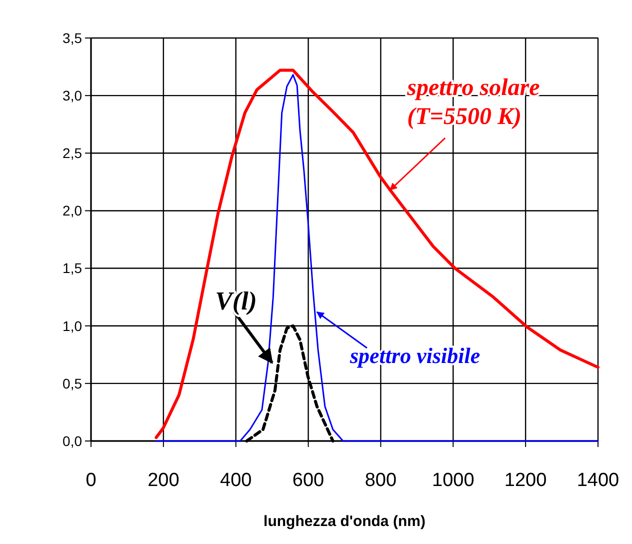 This screenshot has height=544, width=632. What do you see at coordinates (72, 383) in the screenshot?
I see `y-tick-label: 0,5` at bounding box center [72, 383].